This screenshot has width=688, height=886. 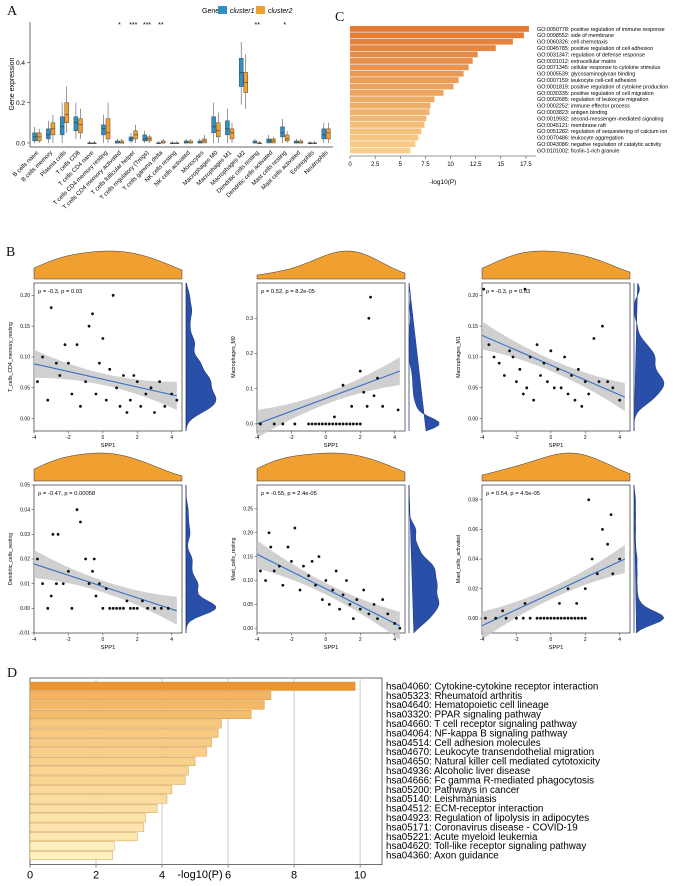 What do you see at coordinates (476, 733) in the screenshot?
I see `kegg-pathway-label: hsa04064: NF-kappa B signaling pathway` at bounding box center [476, 733].